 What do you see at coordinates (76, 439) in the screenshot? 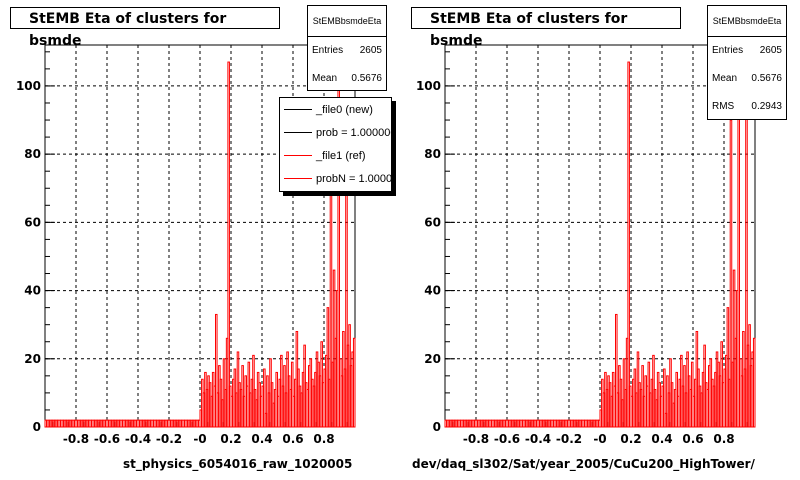
I see `left-xtick-label: -0.8` at bounding box center [76, 439].